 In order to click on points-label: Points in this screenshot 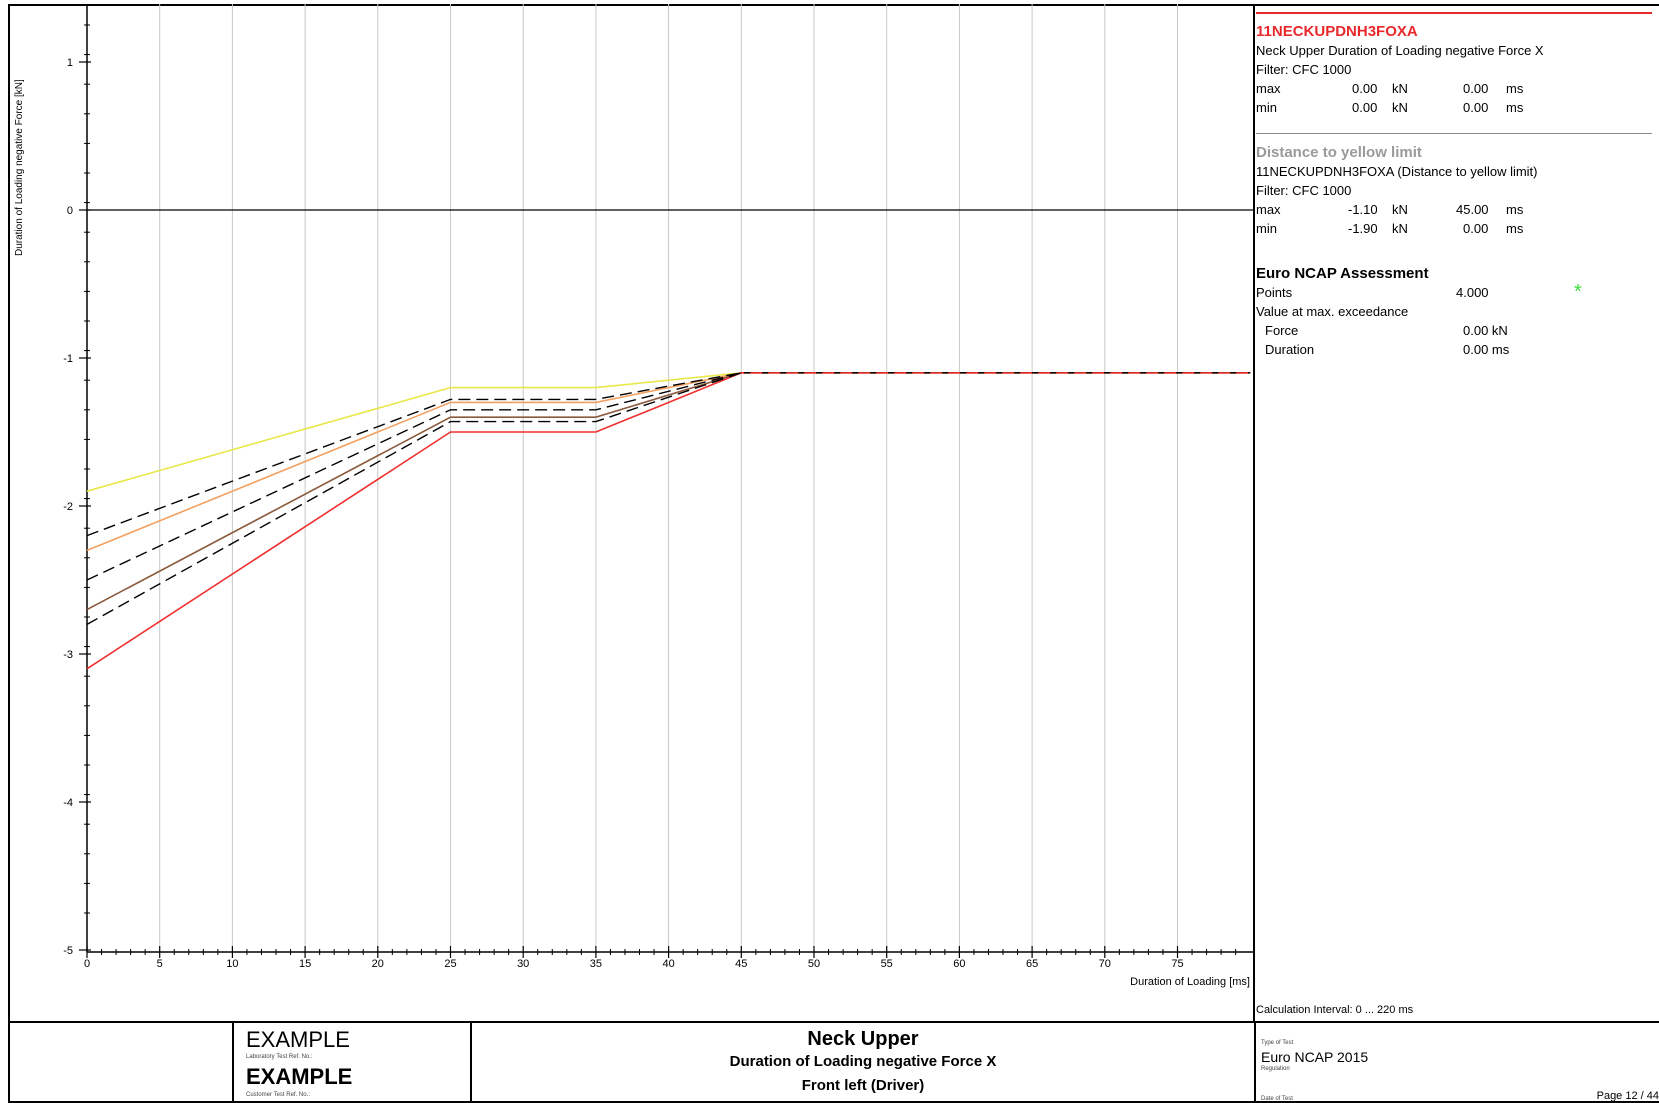, I will do `click(1274, 292)`.